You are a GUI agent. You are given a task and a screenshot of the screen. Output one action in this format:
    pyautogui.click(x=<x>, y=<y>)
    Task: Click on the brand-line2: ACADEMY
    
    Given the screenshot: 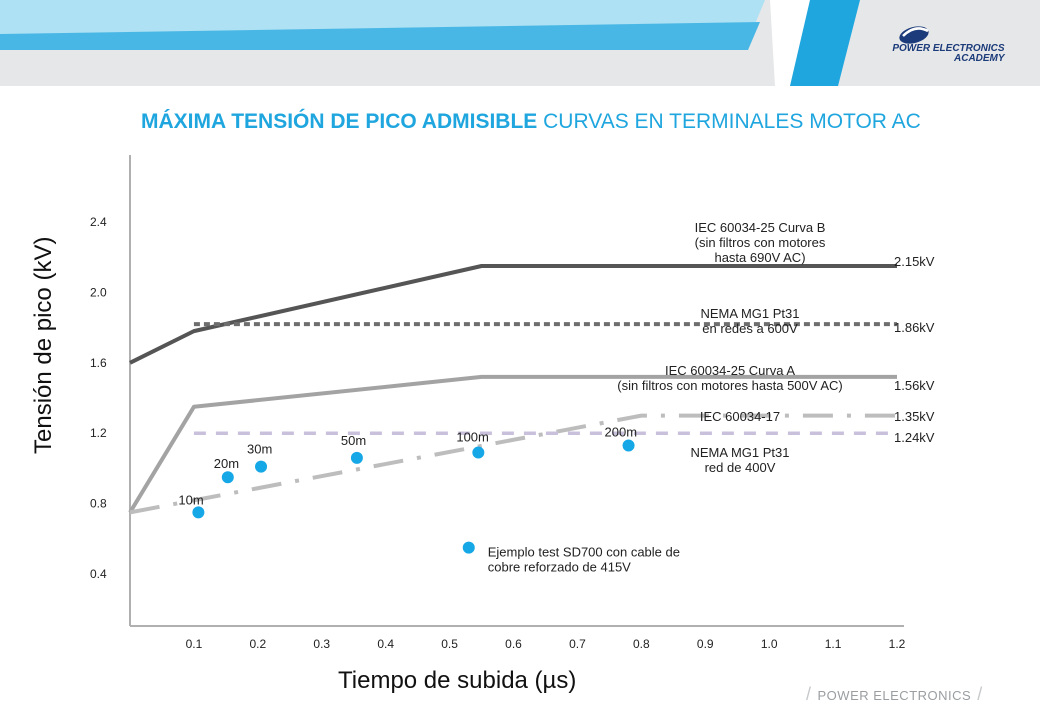 What is the action you would take?
    pyautogui.click(x=979, y=58)
    